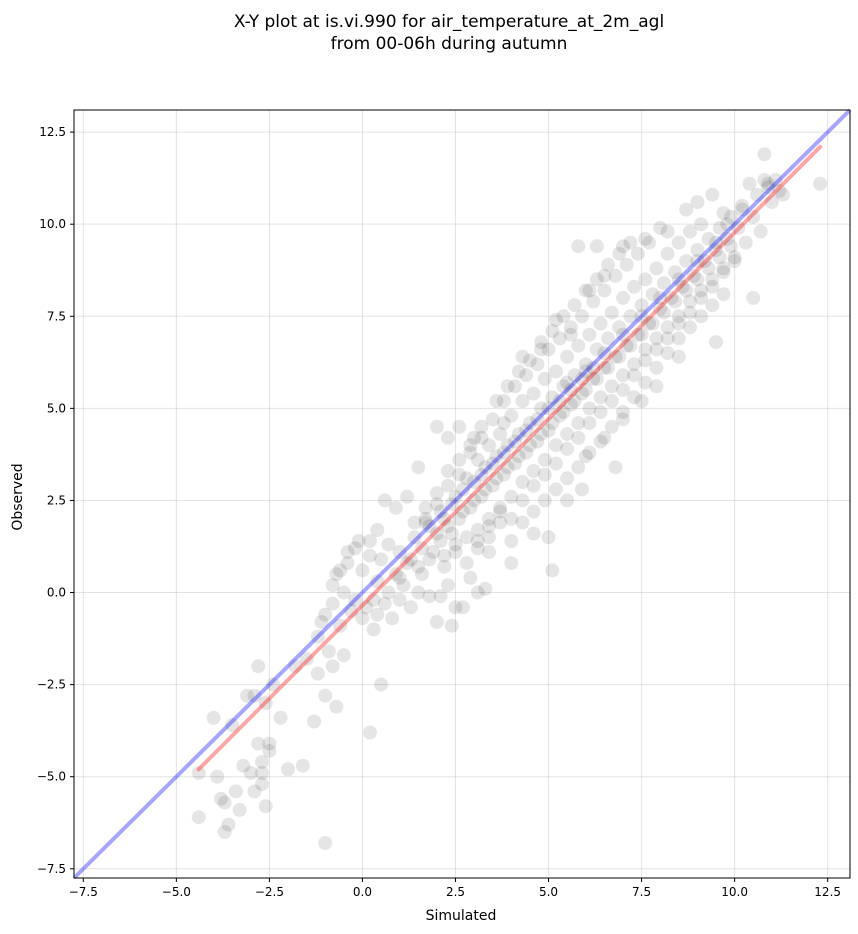 The width and height of the screenshot is (858, 934). I want to click on y-tick-label: 7.5, so click(56, 316).